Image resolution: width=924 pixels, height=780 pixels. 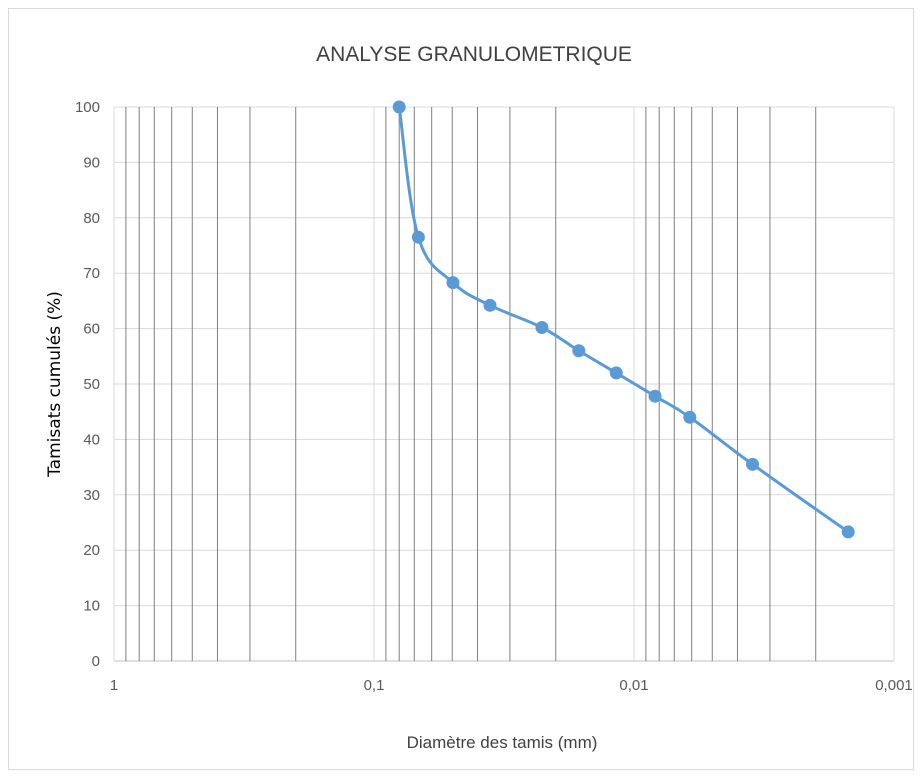 I want to click on y-tick-labels: 0 10 20 30 40 50 60 70 80 90 100, so click(x=87, y=384).